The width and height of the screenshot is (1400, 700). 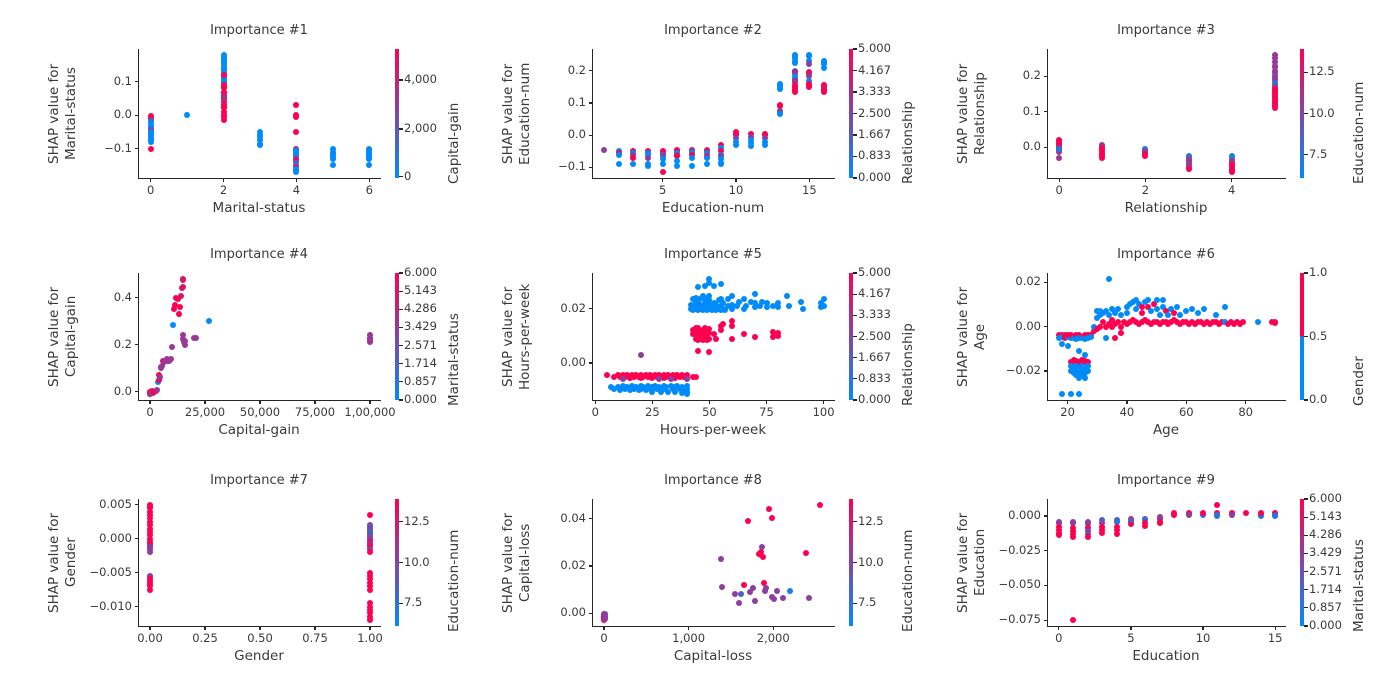 What do you see at coordinates (454, 359) in the screenshot?
I see `colorbar-label: Marital-status` at bounding box center [454, 359].